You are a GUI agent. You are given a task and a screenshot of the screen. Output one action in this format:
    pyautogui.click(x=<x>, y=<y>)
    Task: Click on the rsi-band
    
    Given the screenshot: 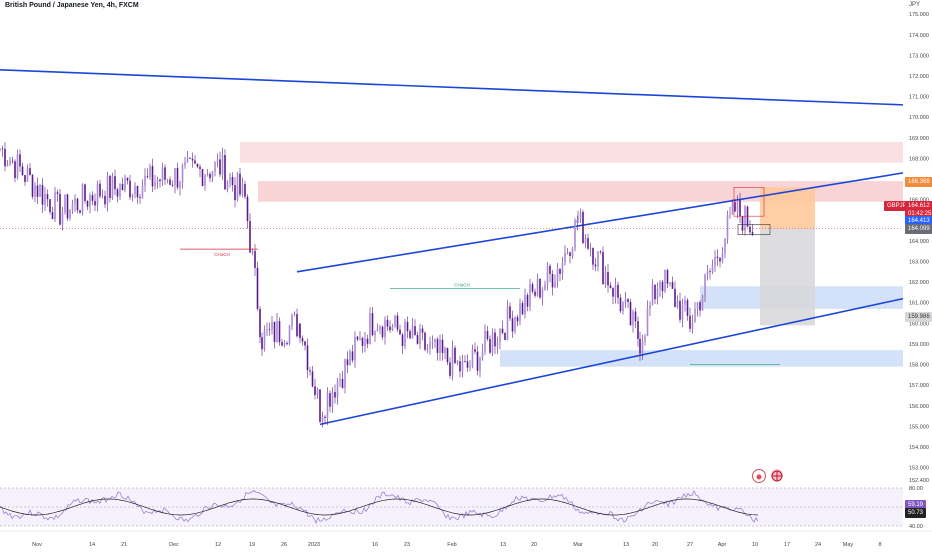 What is the action you would take?
    pyautogui.click(x=451, y=507)
    